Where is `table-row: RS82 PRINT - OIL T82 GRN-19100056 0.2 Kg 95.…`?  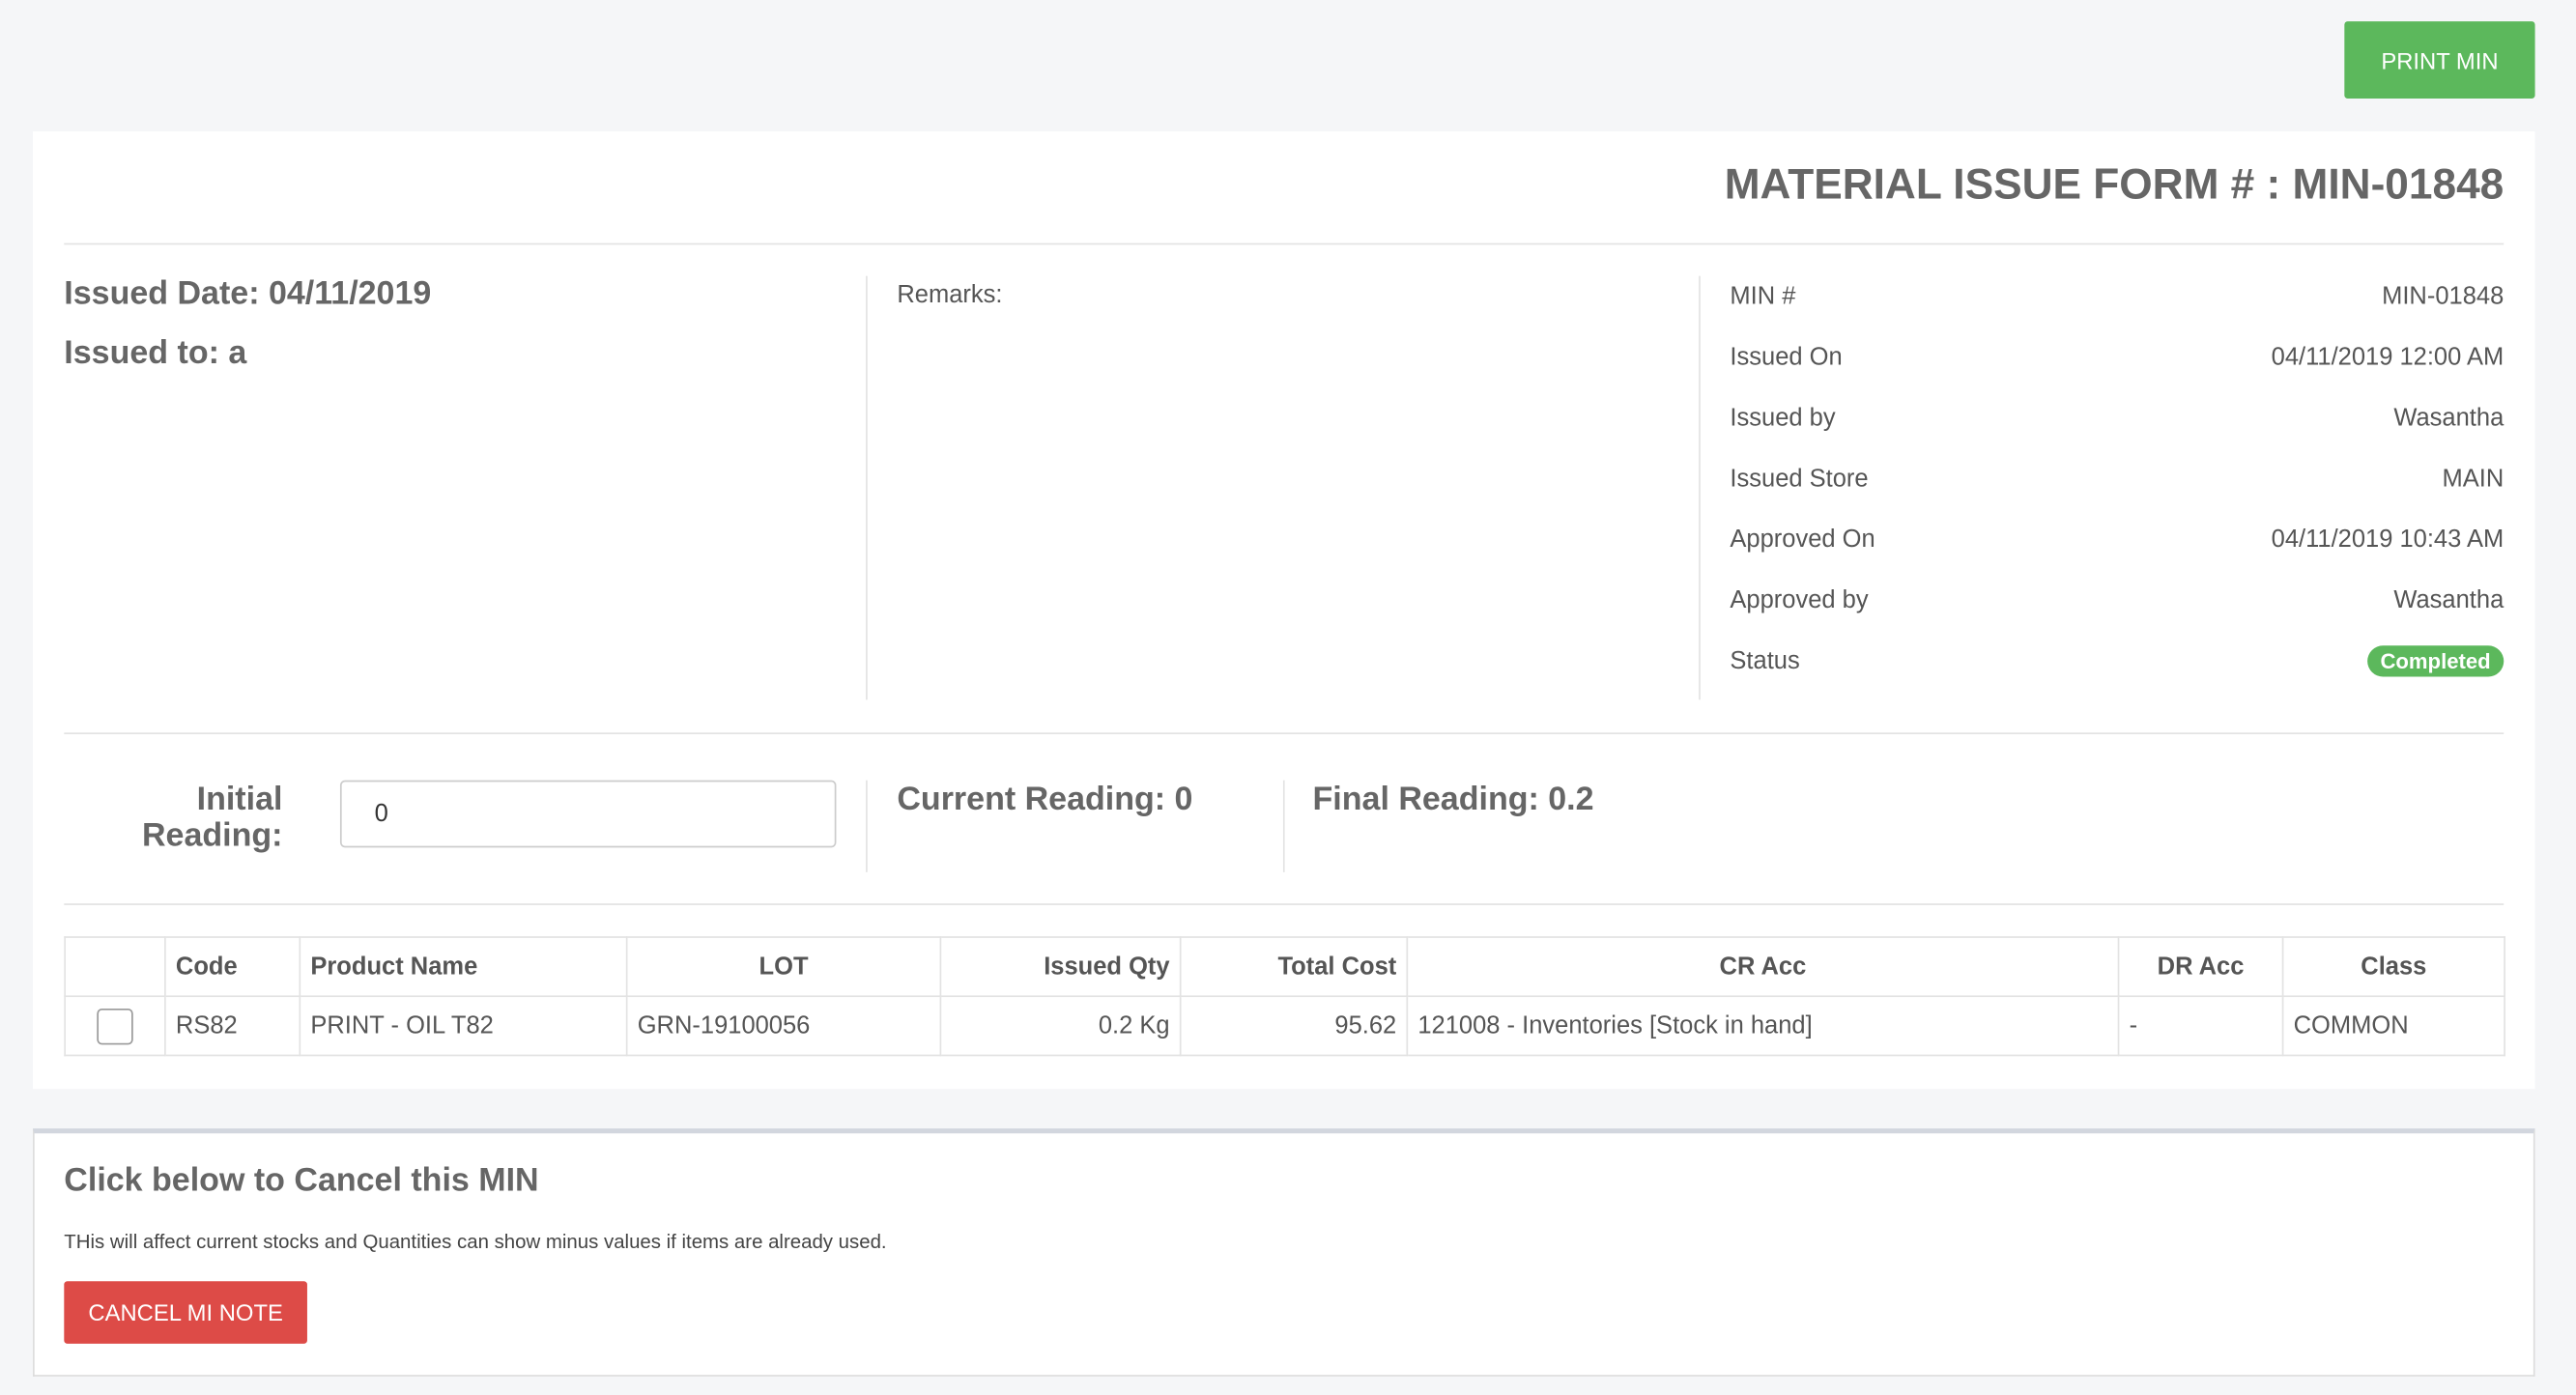
table-row: RS82 PRINT - OIL T82 GRN-19100056 0.2 Kg 95.… is located at coordinates (1285, 1026).